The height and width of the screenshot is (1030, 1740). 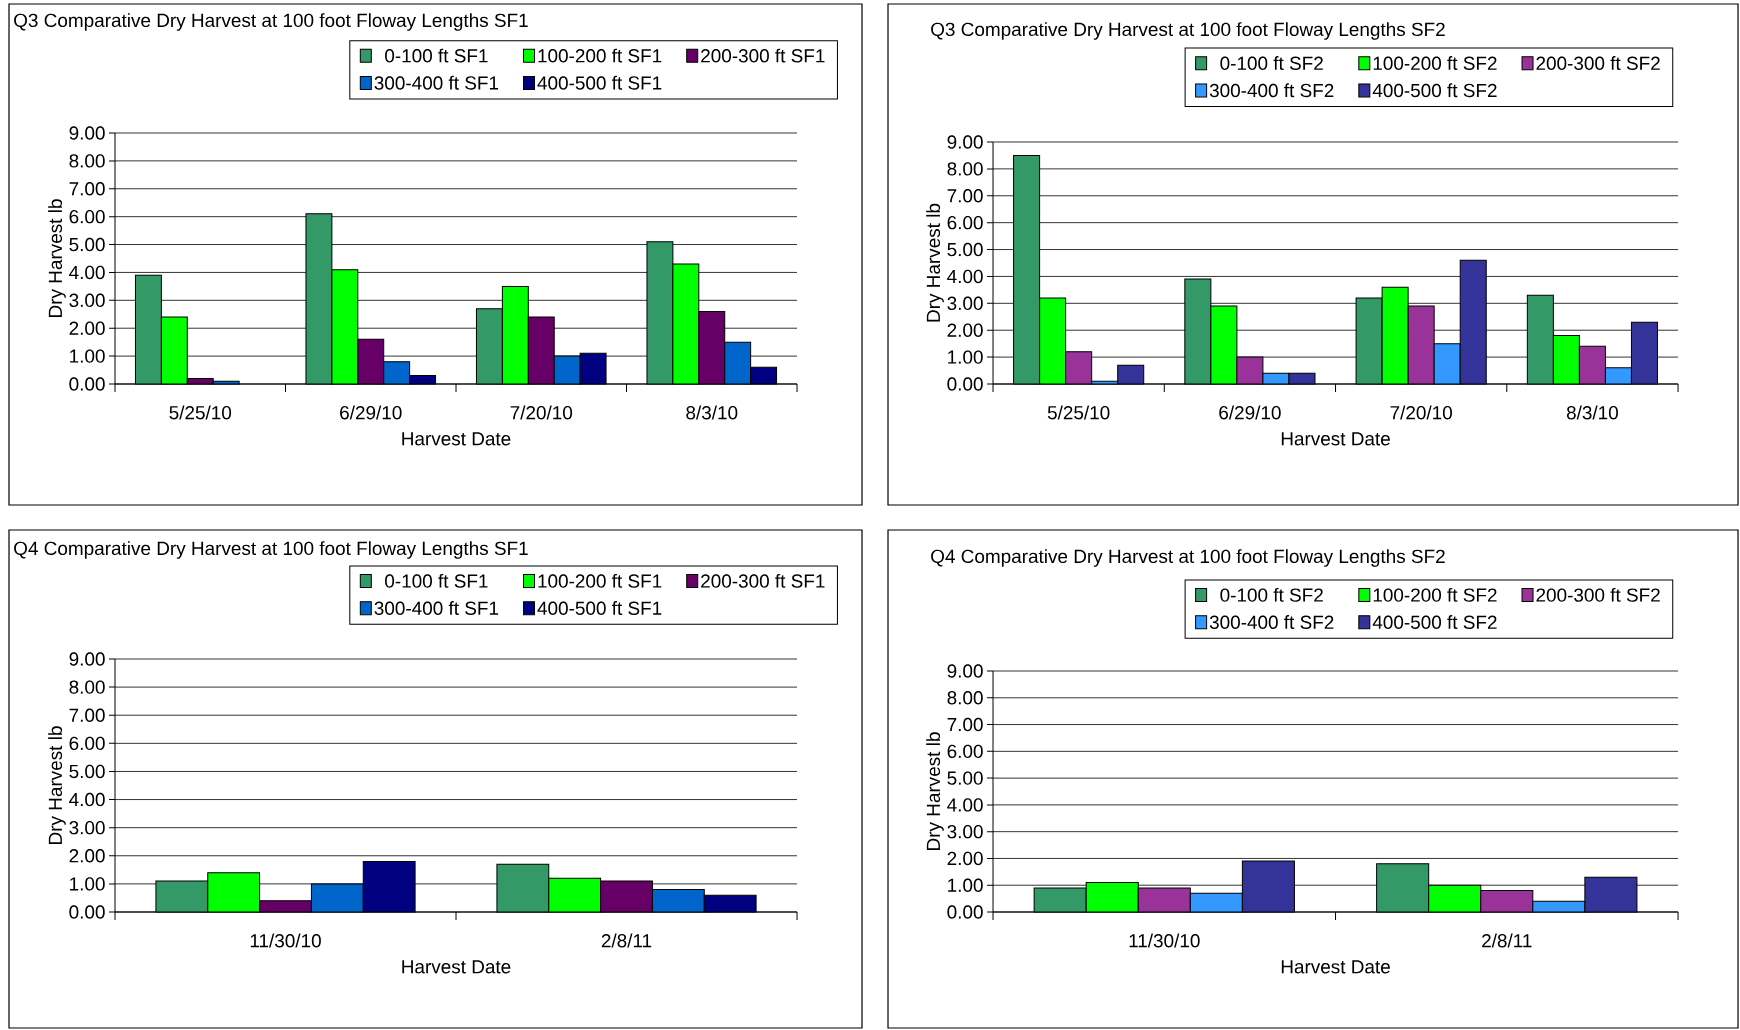 I want to click on chart-title: Q3 Comparative Dry Harvest at 100 foot Floway Lengths SF1, so click(x=271, y=22).